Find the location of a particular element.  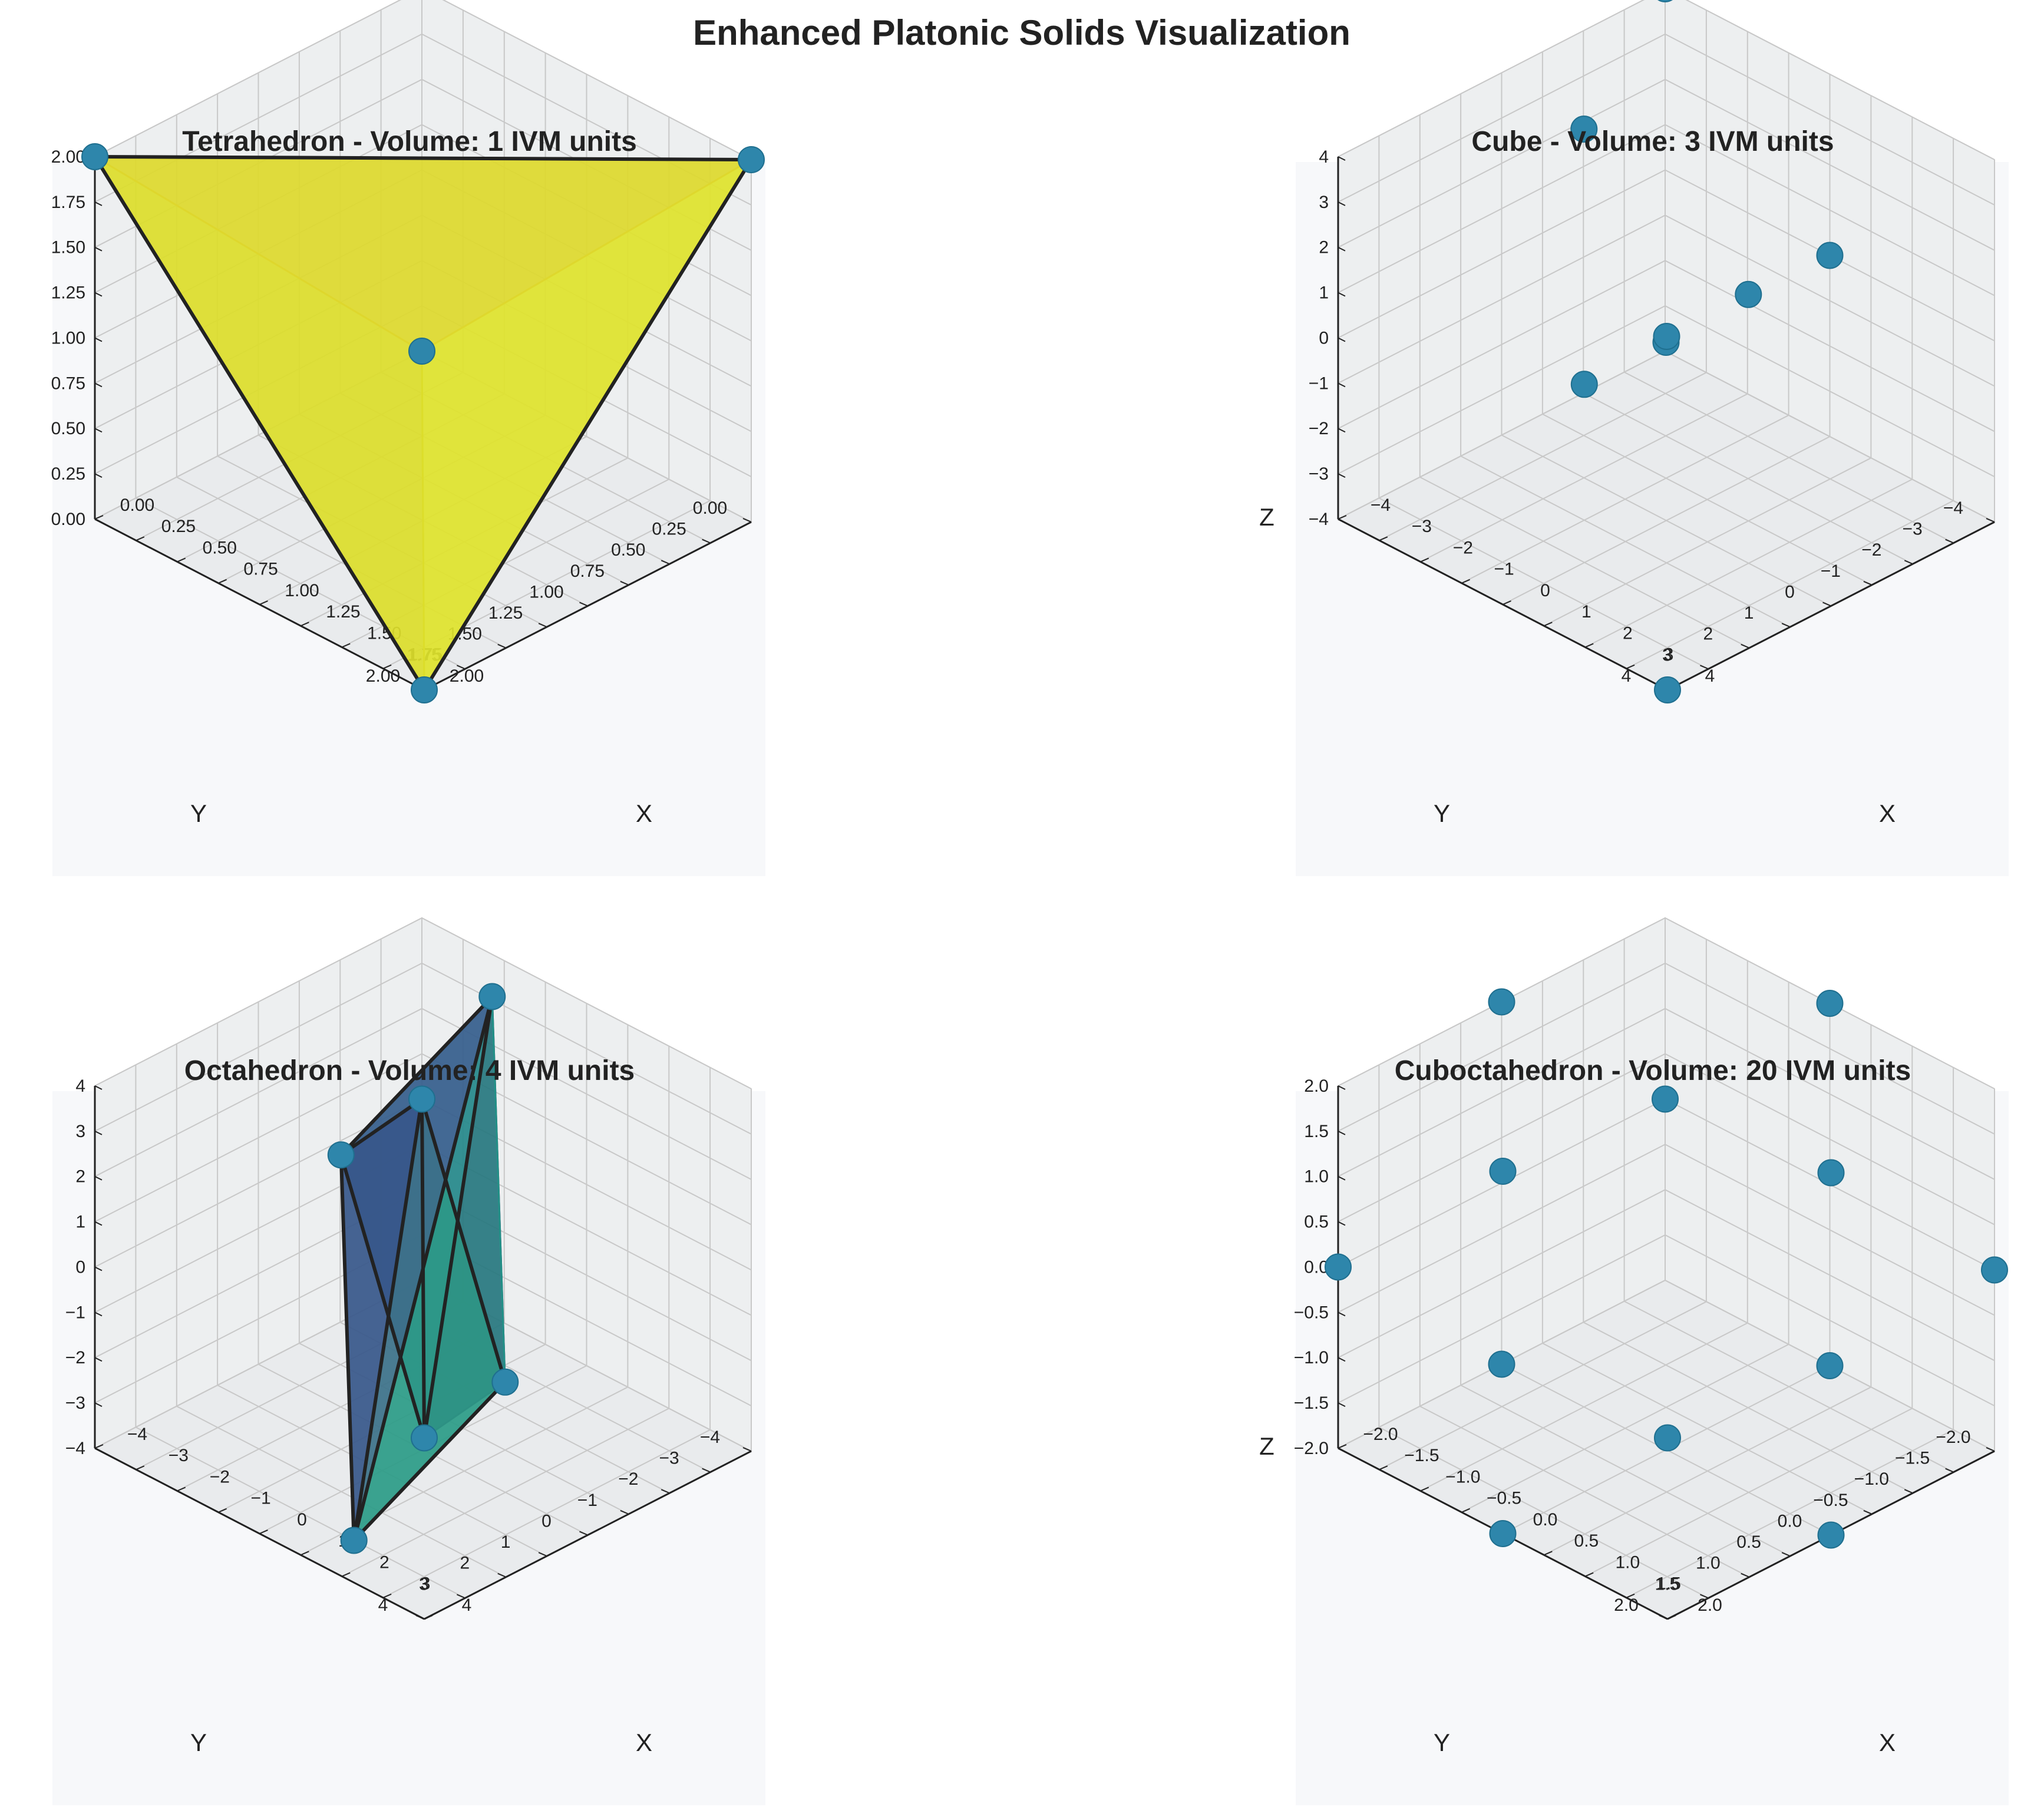

cube-y-tick-label: −4 is located at coordinates (1953, 508).